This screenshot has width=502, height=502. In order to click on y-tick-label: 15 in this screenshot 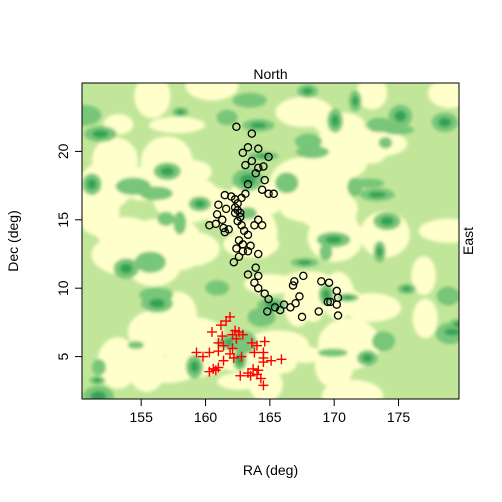, I will do `click(63, 220)`.